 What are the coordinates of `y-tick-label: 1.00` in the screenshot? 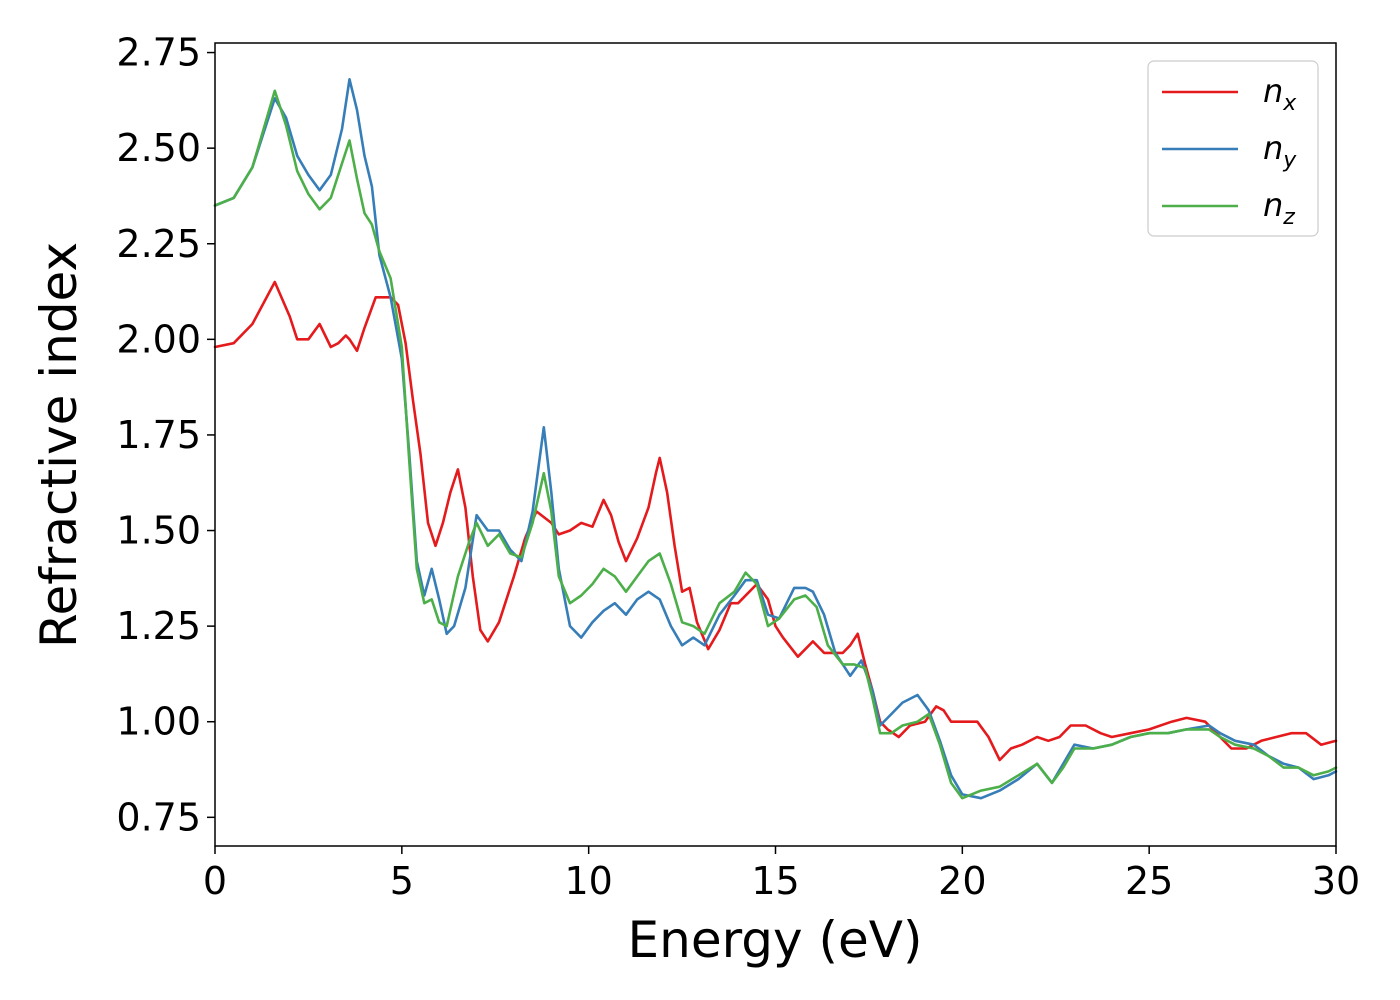 It's located at (158, 722).